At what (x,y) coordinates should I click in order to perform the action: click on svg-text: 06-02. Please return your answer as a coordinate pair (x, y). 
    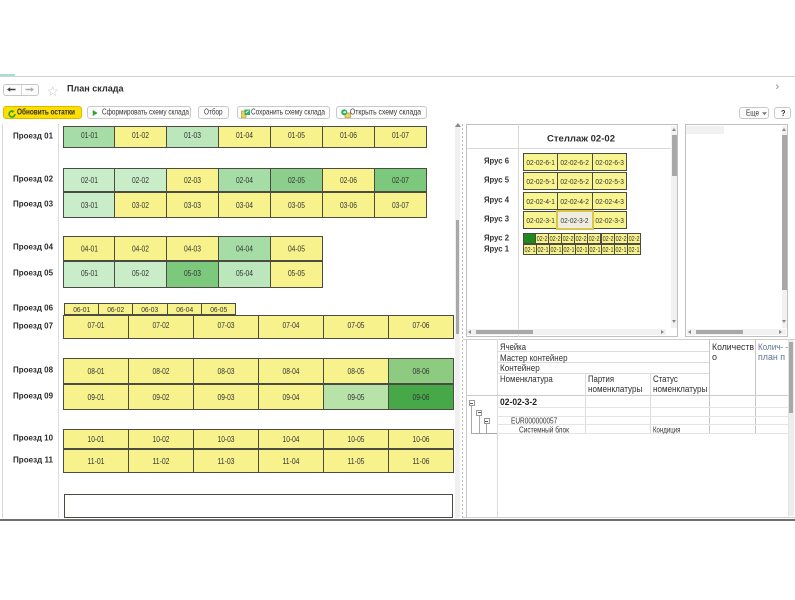
    Looking at the image, I should click on (115, 309).